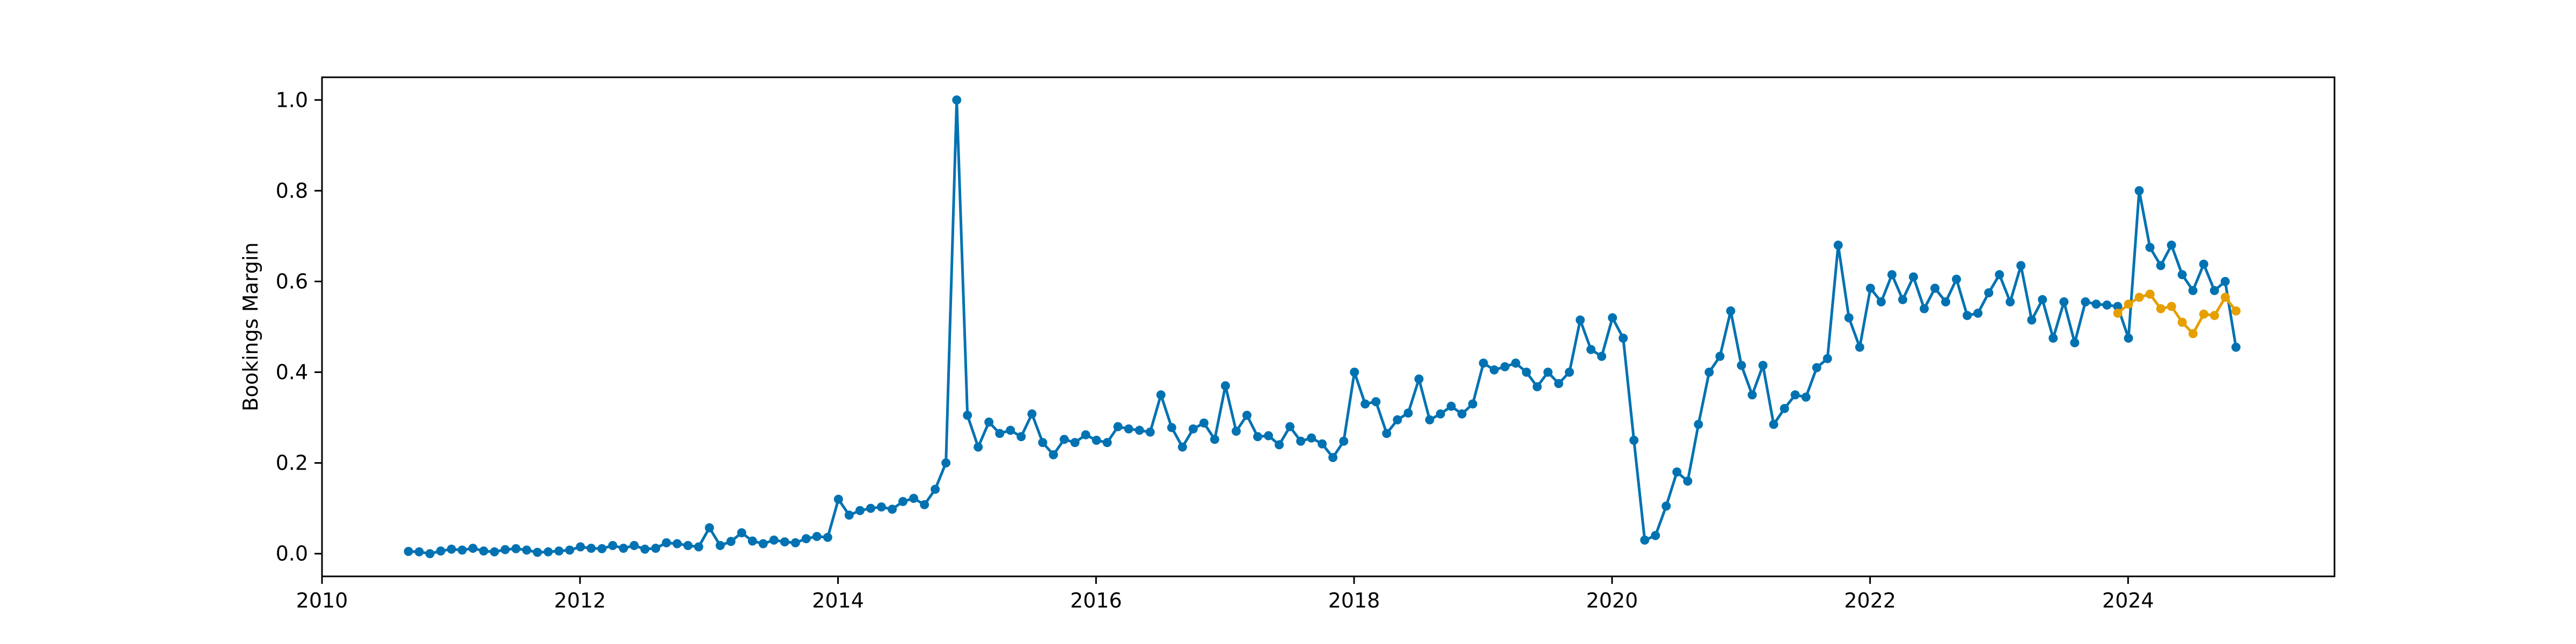 The width and height of the screenshot is (2576, 644). Describe the element at coordinates (1225, 594) in the screenshot. I see `x-axis: 2010 2012 2014 2016 2018 2020 2022 2024` at that location.